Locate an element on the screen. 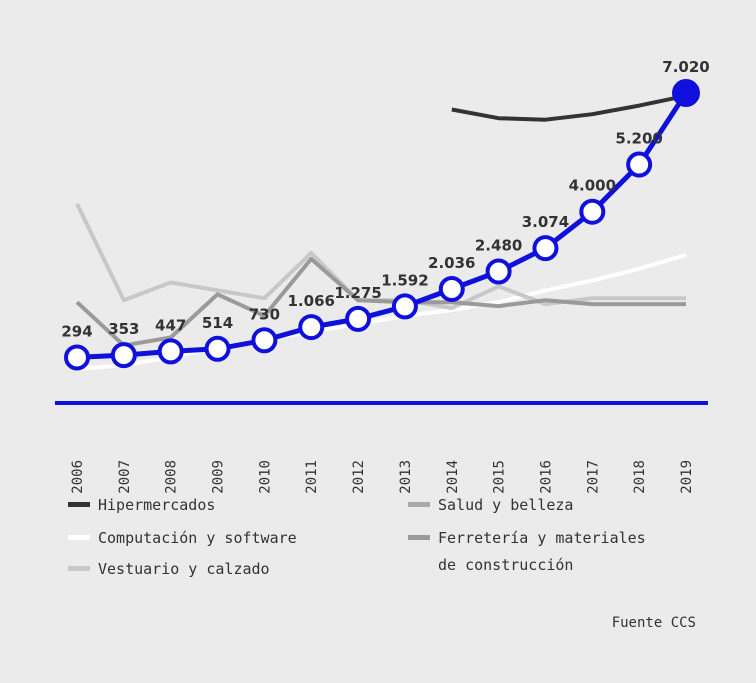  legend-swatch-vestuario is located at coordinates (79, 568).